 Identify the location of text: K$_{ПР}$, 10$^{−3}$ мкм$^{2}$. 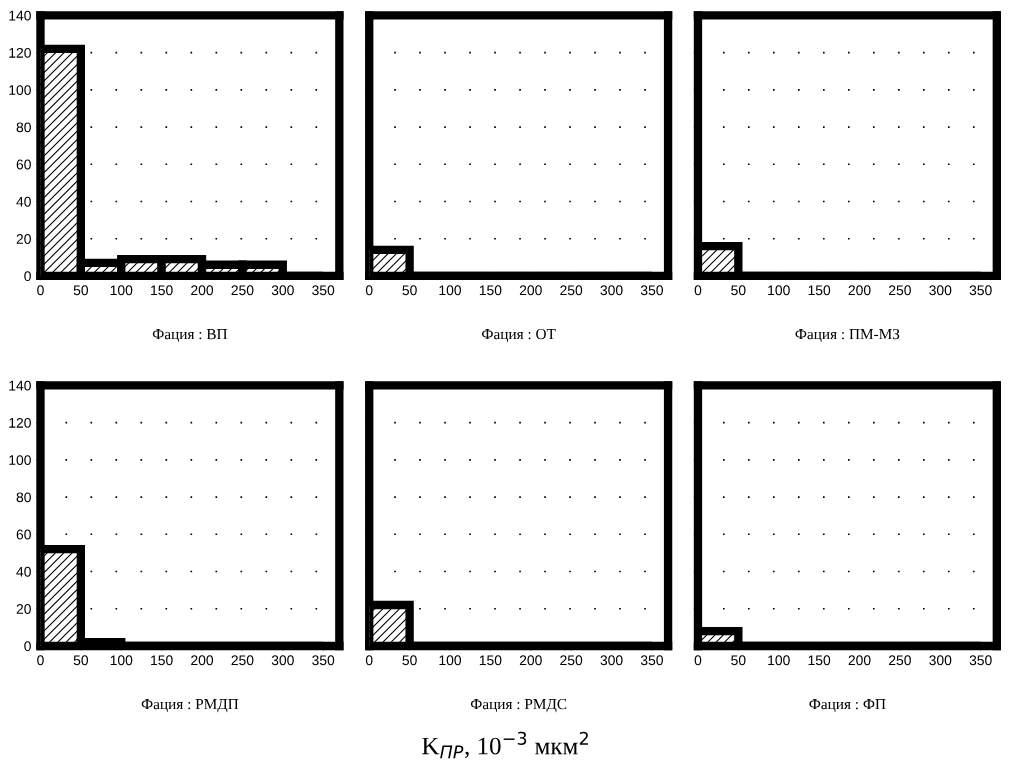
(505, 745).